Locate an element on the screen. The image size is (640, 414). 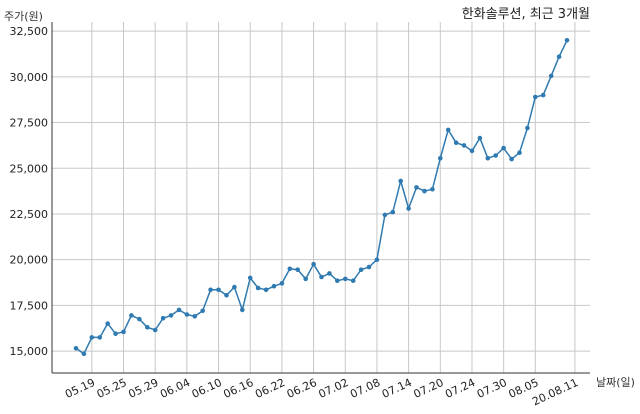
y-tick-label: 27,500 is located at coordinates (29, 123).